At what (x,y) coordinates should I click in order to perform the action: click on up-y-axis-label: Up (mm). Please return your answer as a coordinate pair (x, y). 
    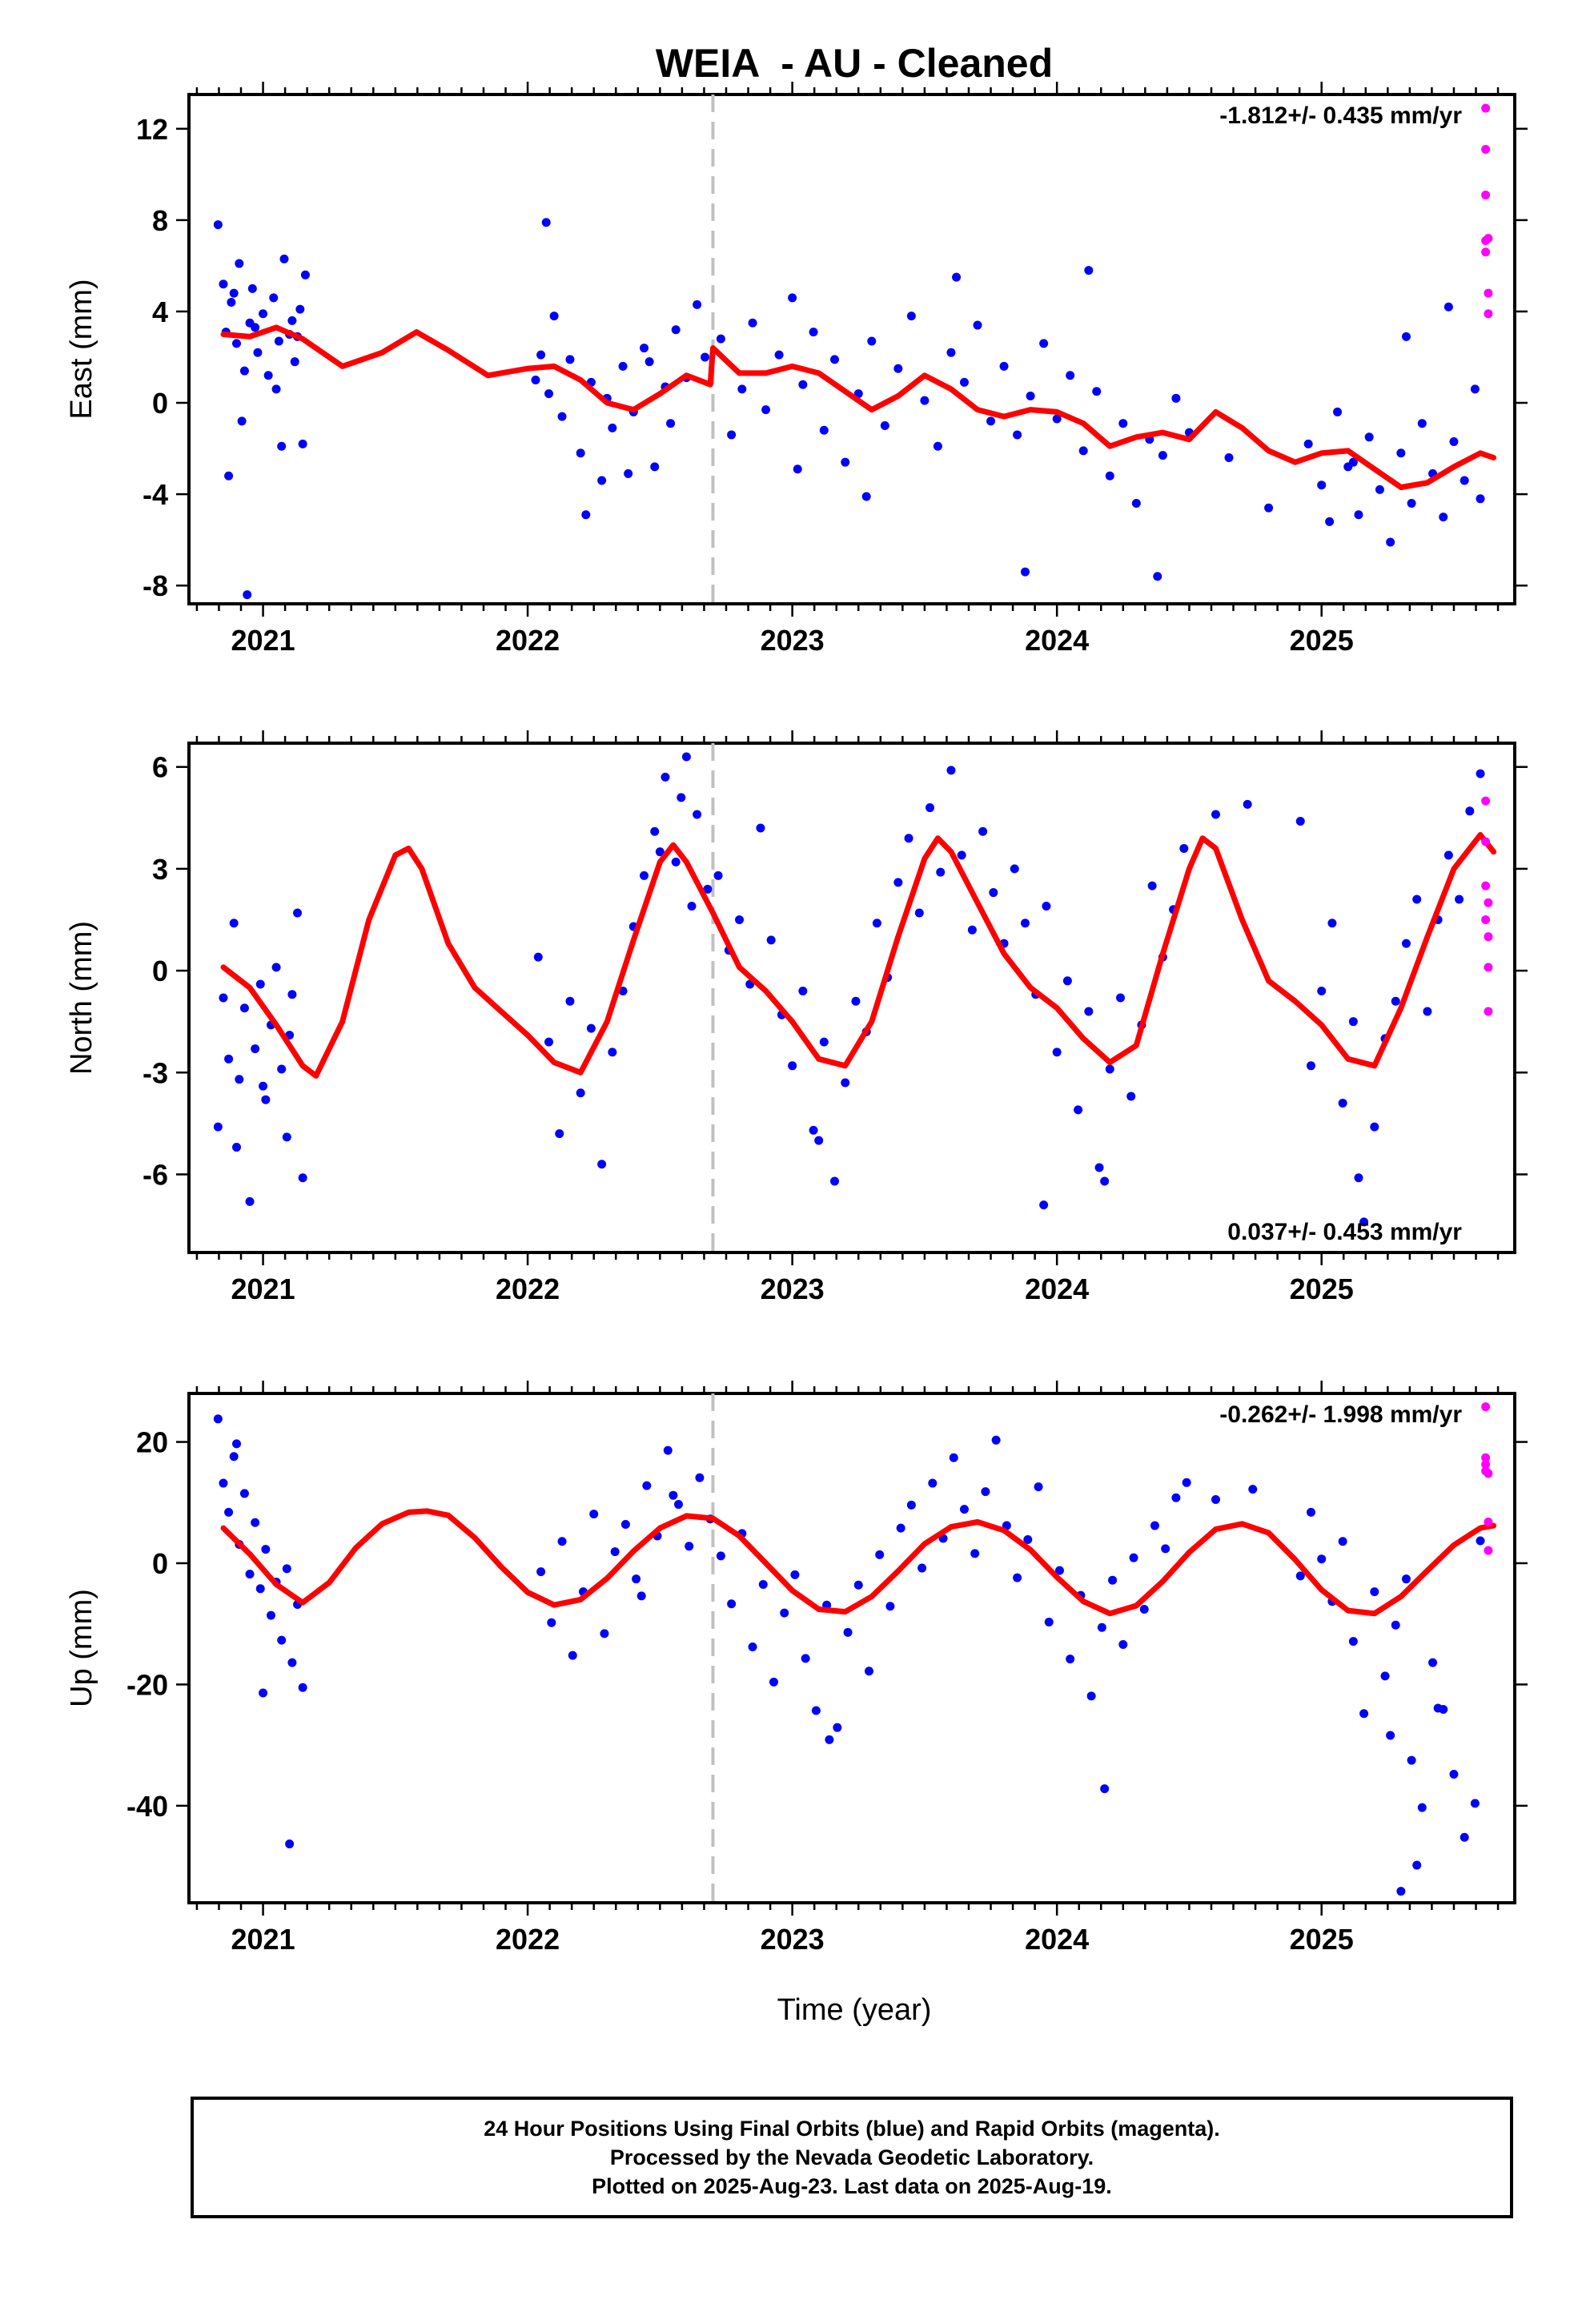
    Looking at the image, I should click on (81, 1648).